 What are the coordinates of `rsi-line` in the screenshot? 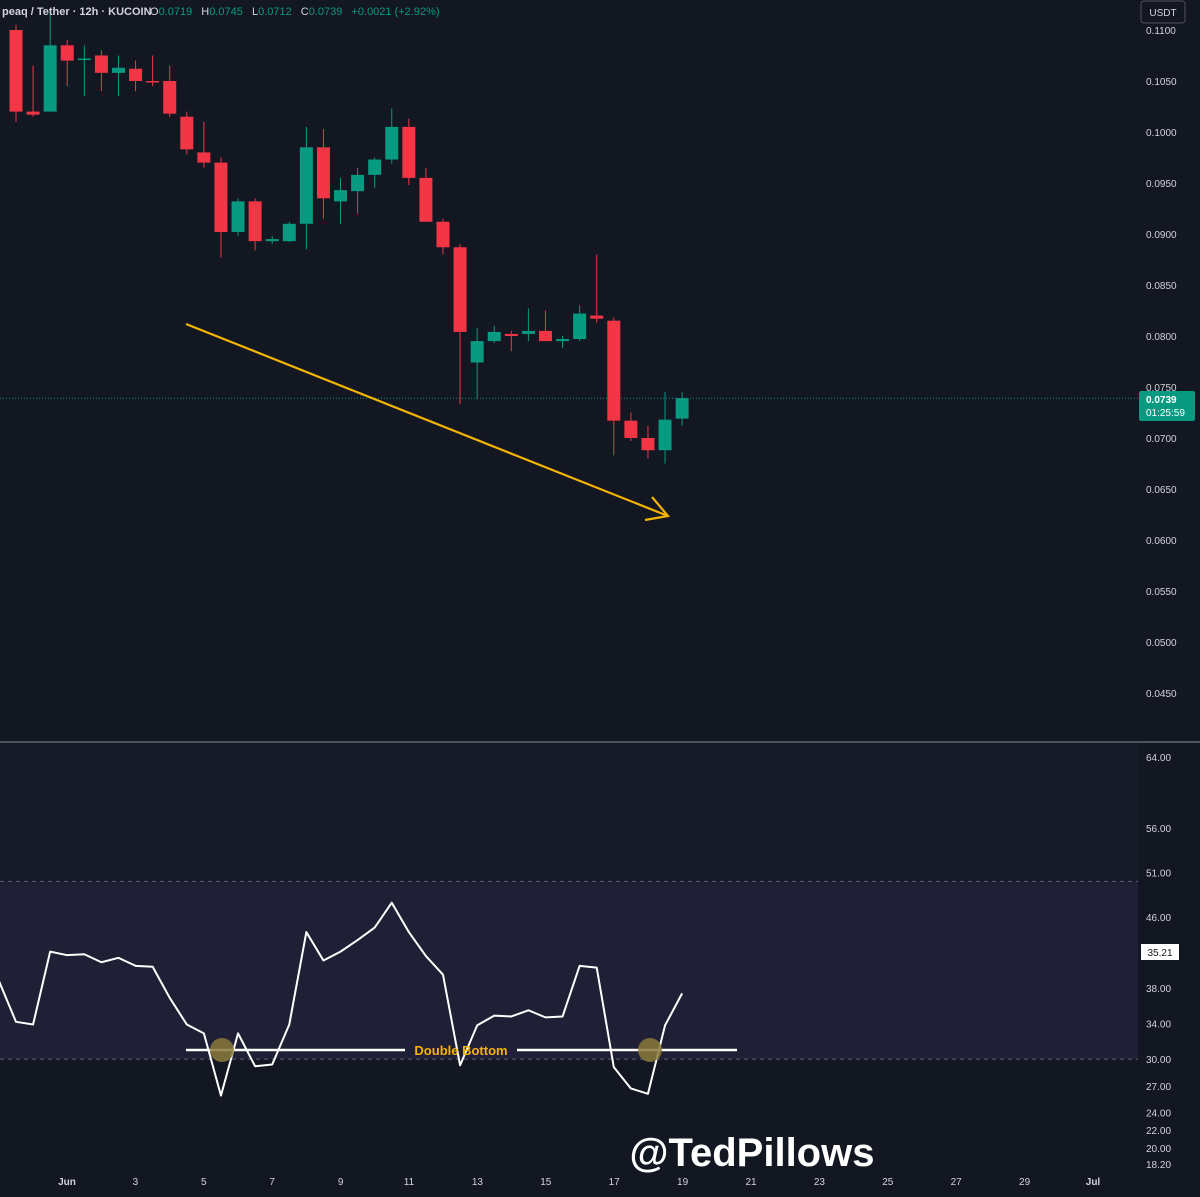 It's located at (342, 999).